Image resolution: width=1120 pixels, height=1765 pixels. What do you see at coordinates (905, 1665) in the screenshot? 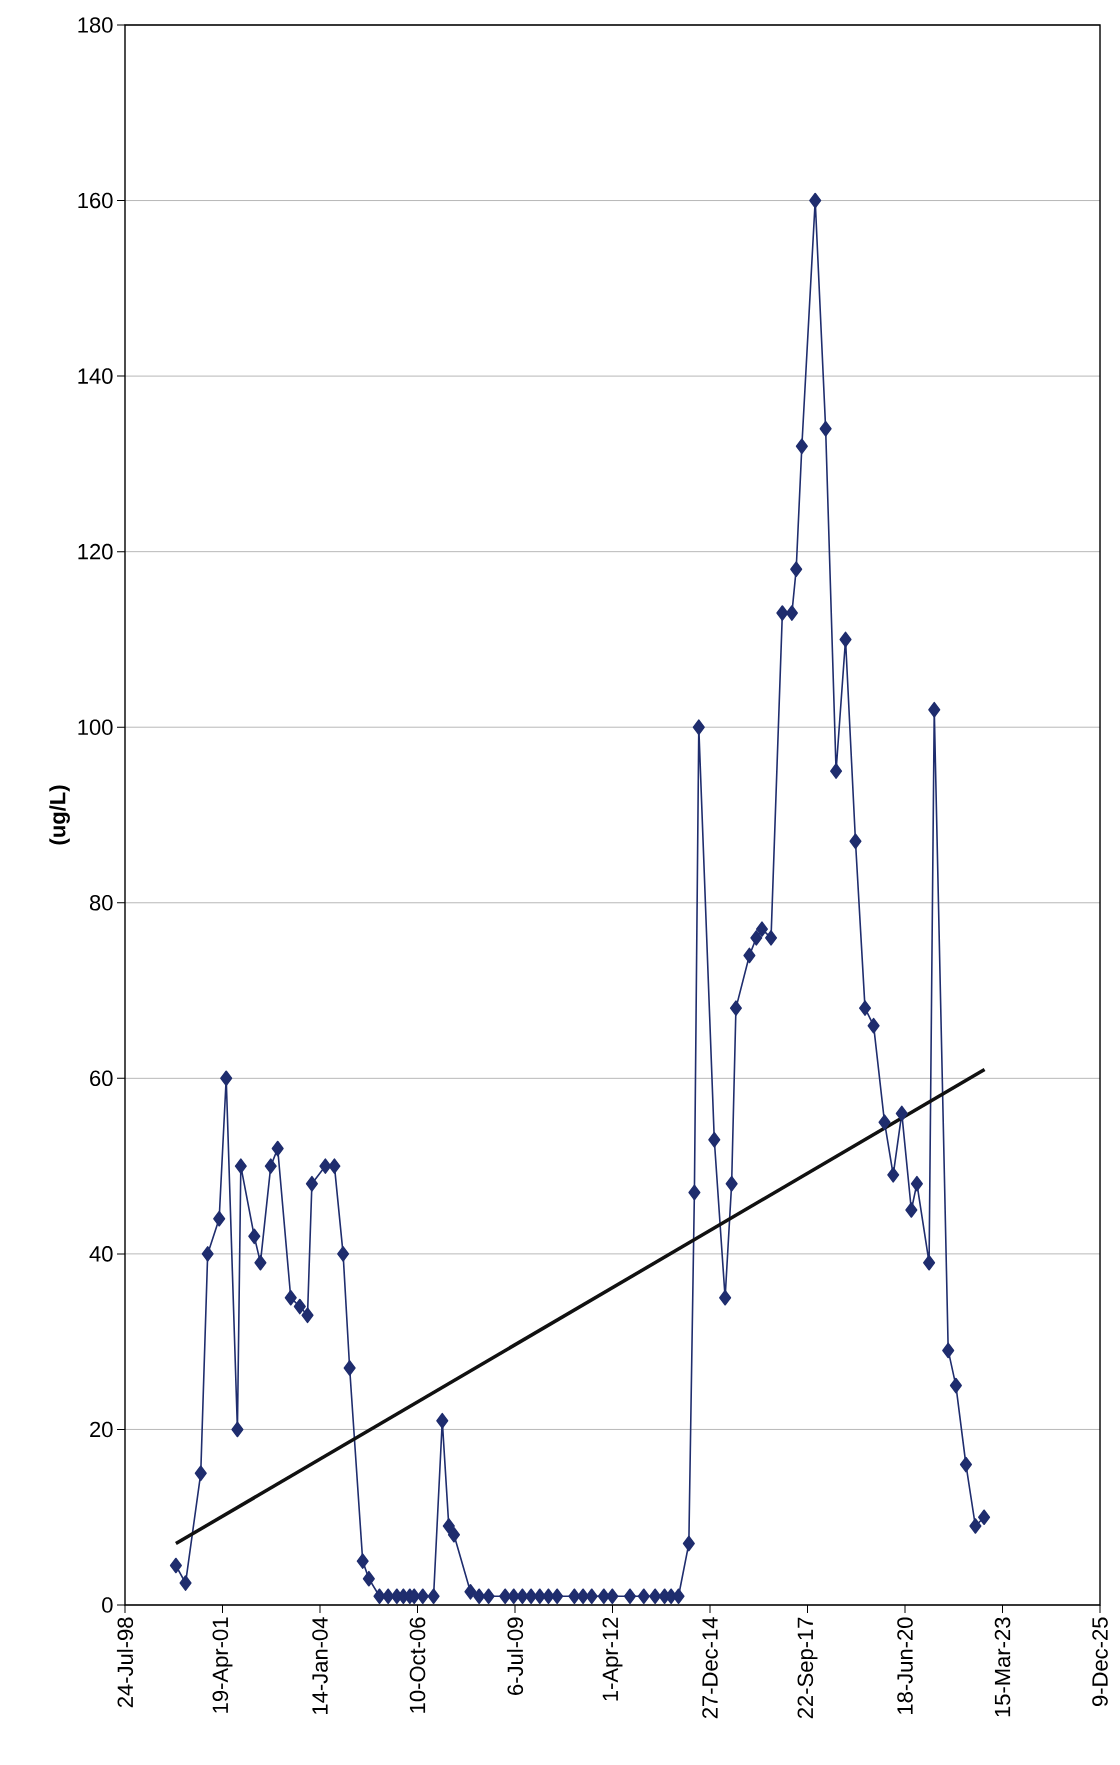
I see `x-tick-label: 18-Jun-20` at bounding box center [905, 1665].